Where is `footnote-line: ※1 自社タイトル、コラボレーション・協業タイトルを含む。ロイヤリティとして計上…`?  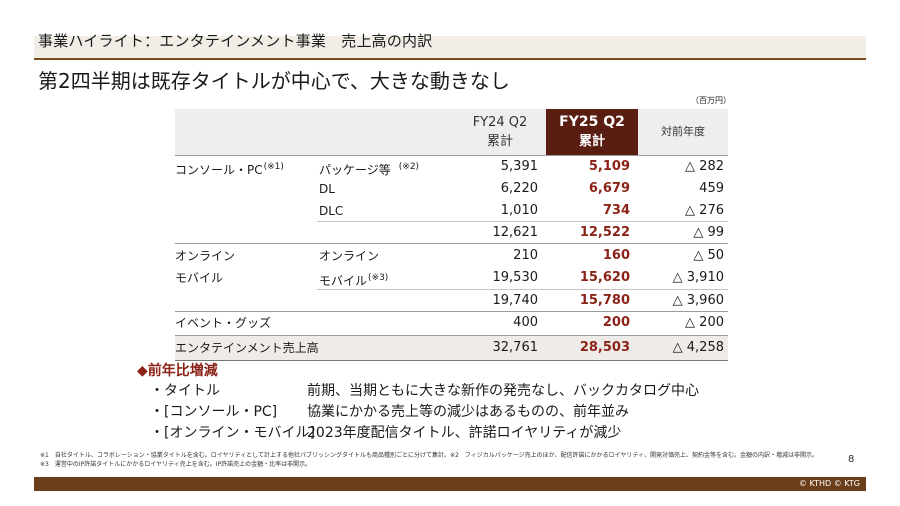 footnote-line: ※1 自社タイトル、コラボレーション・協業タイトルを含む。ロイヤリティとして計上… is located at coordinates (429, 455).